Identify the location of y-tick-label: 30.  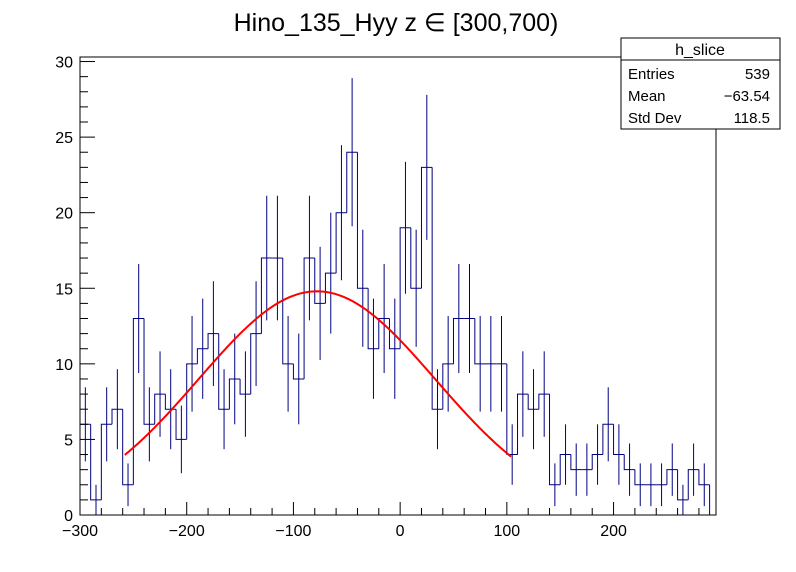
(64, 63).